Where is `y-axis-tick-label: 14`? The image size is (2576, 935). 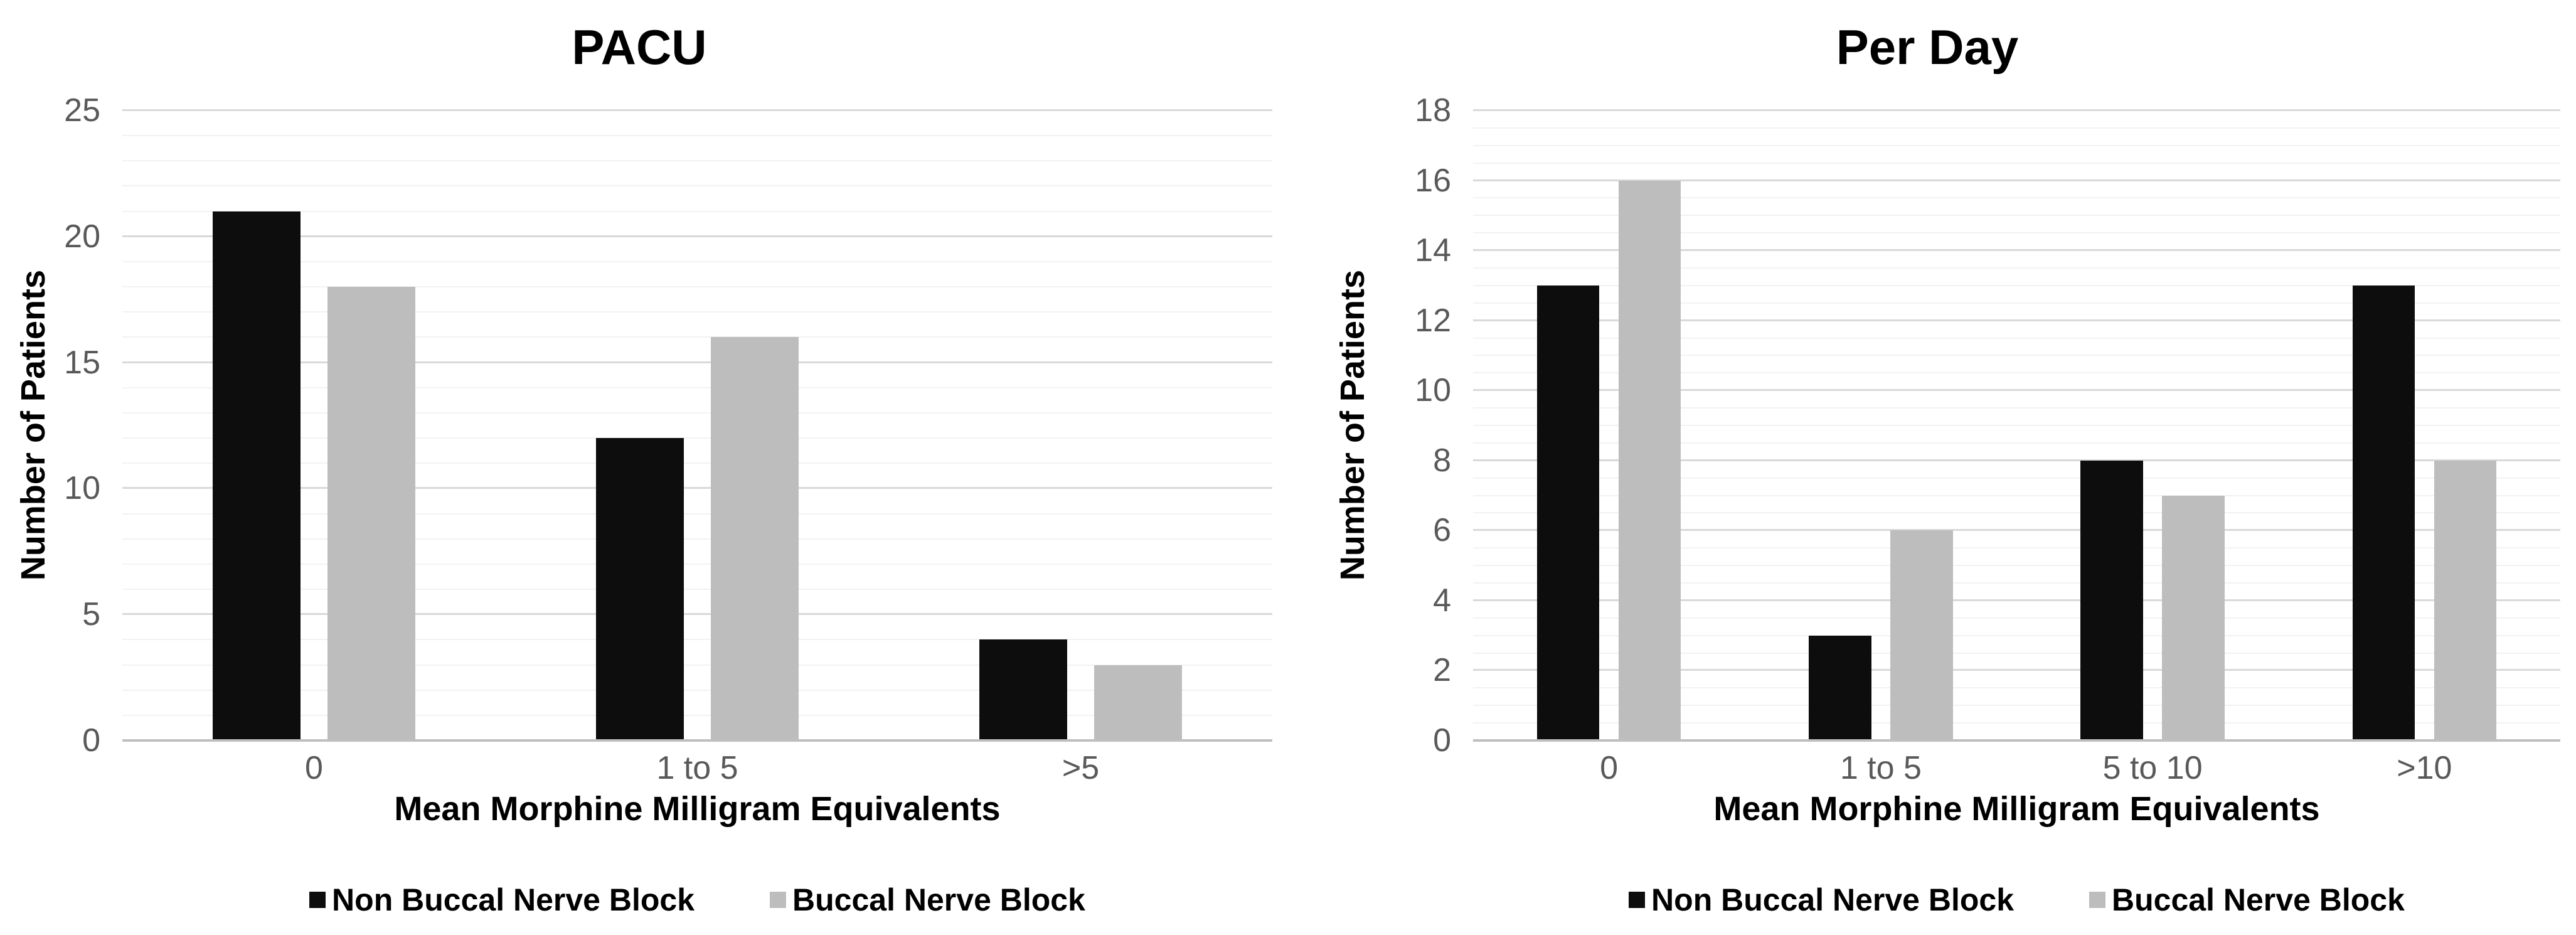
y-axis-tick-label: 14 is located at coordinates (1433, 250).